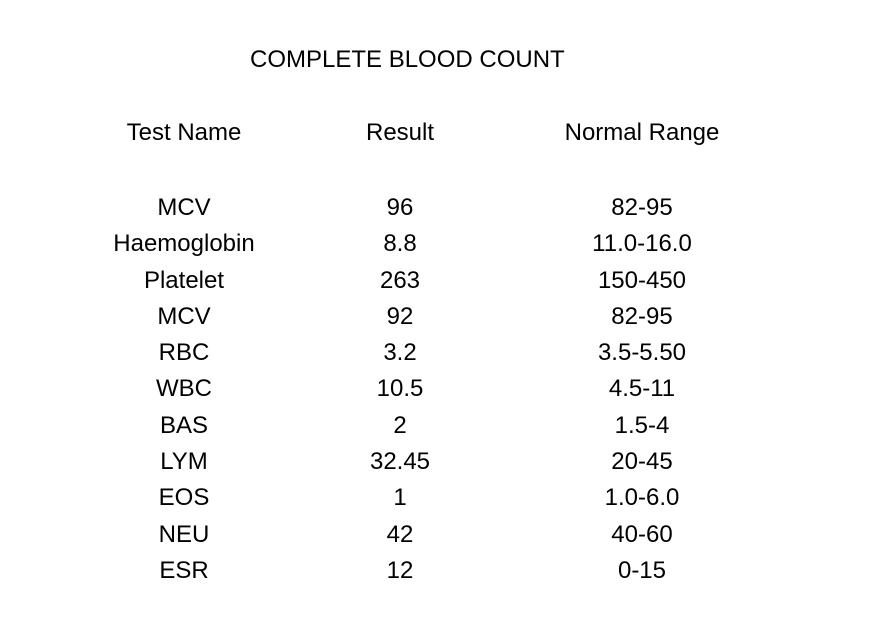 This screenshot has width=886, height=643. I want to click on normal-range-cell: 20-45, so click(642, 462).